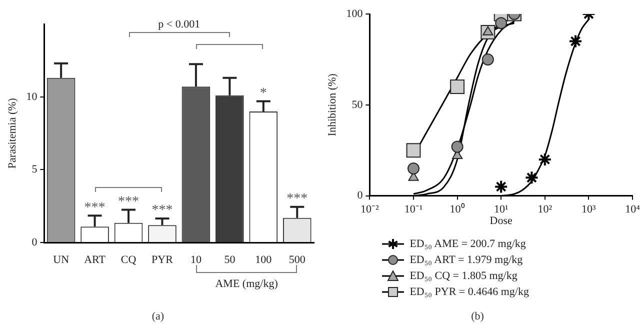 The image size is (643, 327). I want to click on y-axis-title: Inhibition (%), so click(332, 104).